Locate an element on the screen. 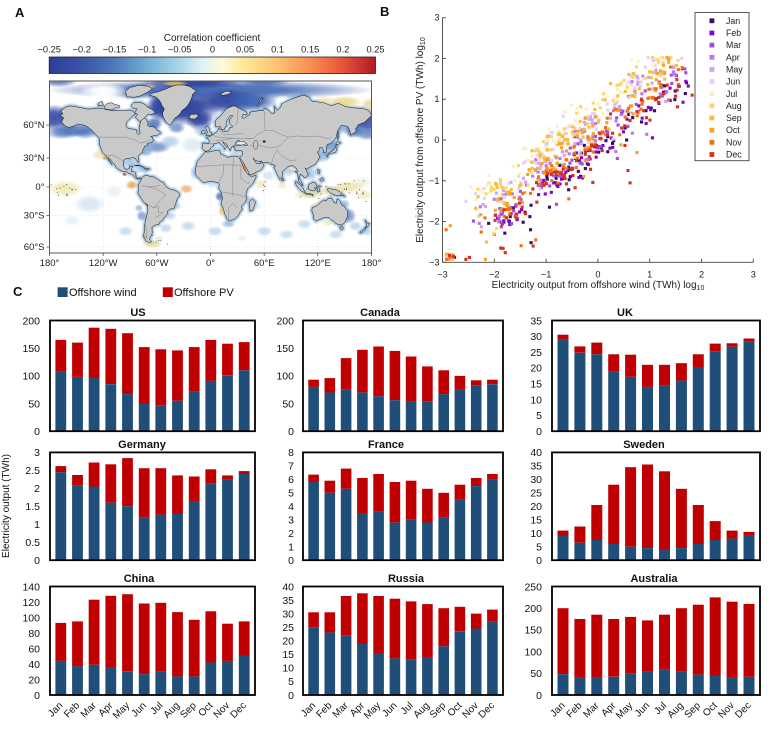 This screenshot has width=769, height=734. svg-text: Feb is located at coordinates (733, 33).